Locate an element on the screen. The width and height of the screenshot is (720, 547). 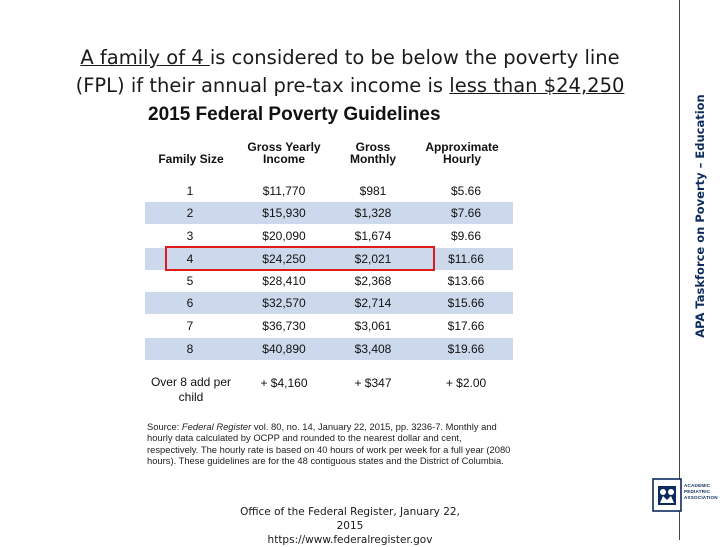
table-row-highlighted: 4 $24,250 $2,021 $11.66 is located at coordinates (329, 259).